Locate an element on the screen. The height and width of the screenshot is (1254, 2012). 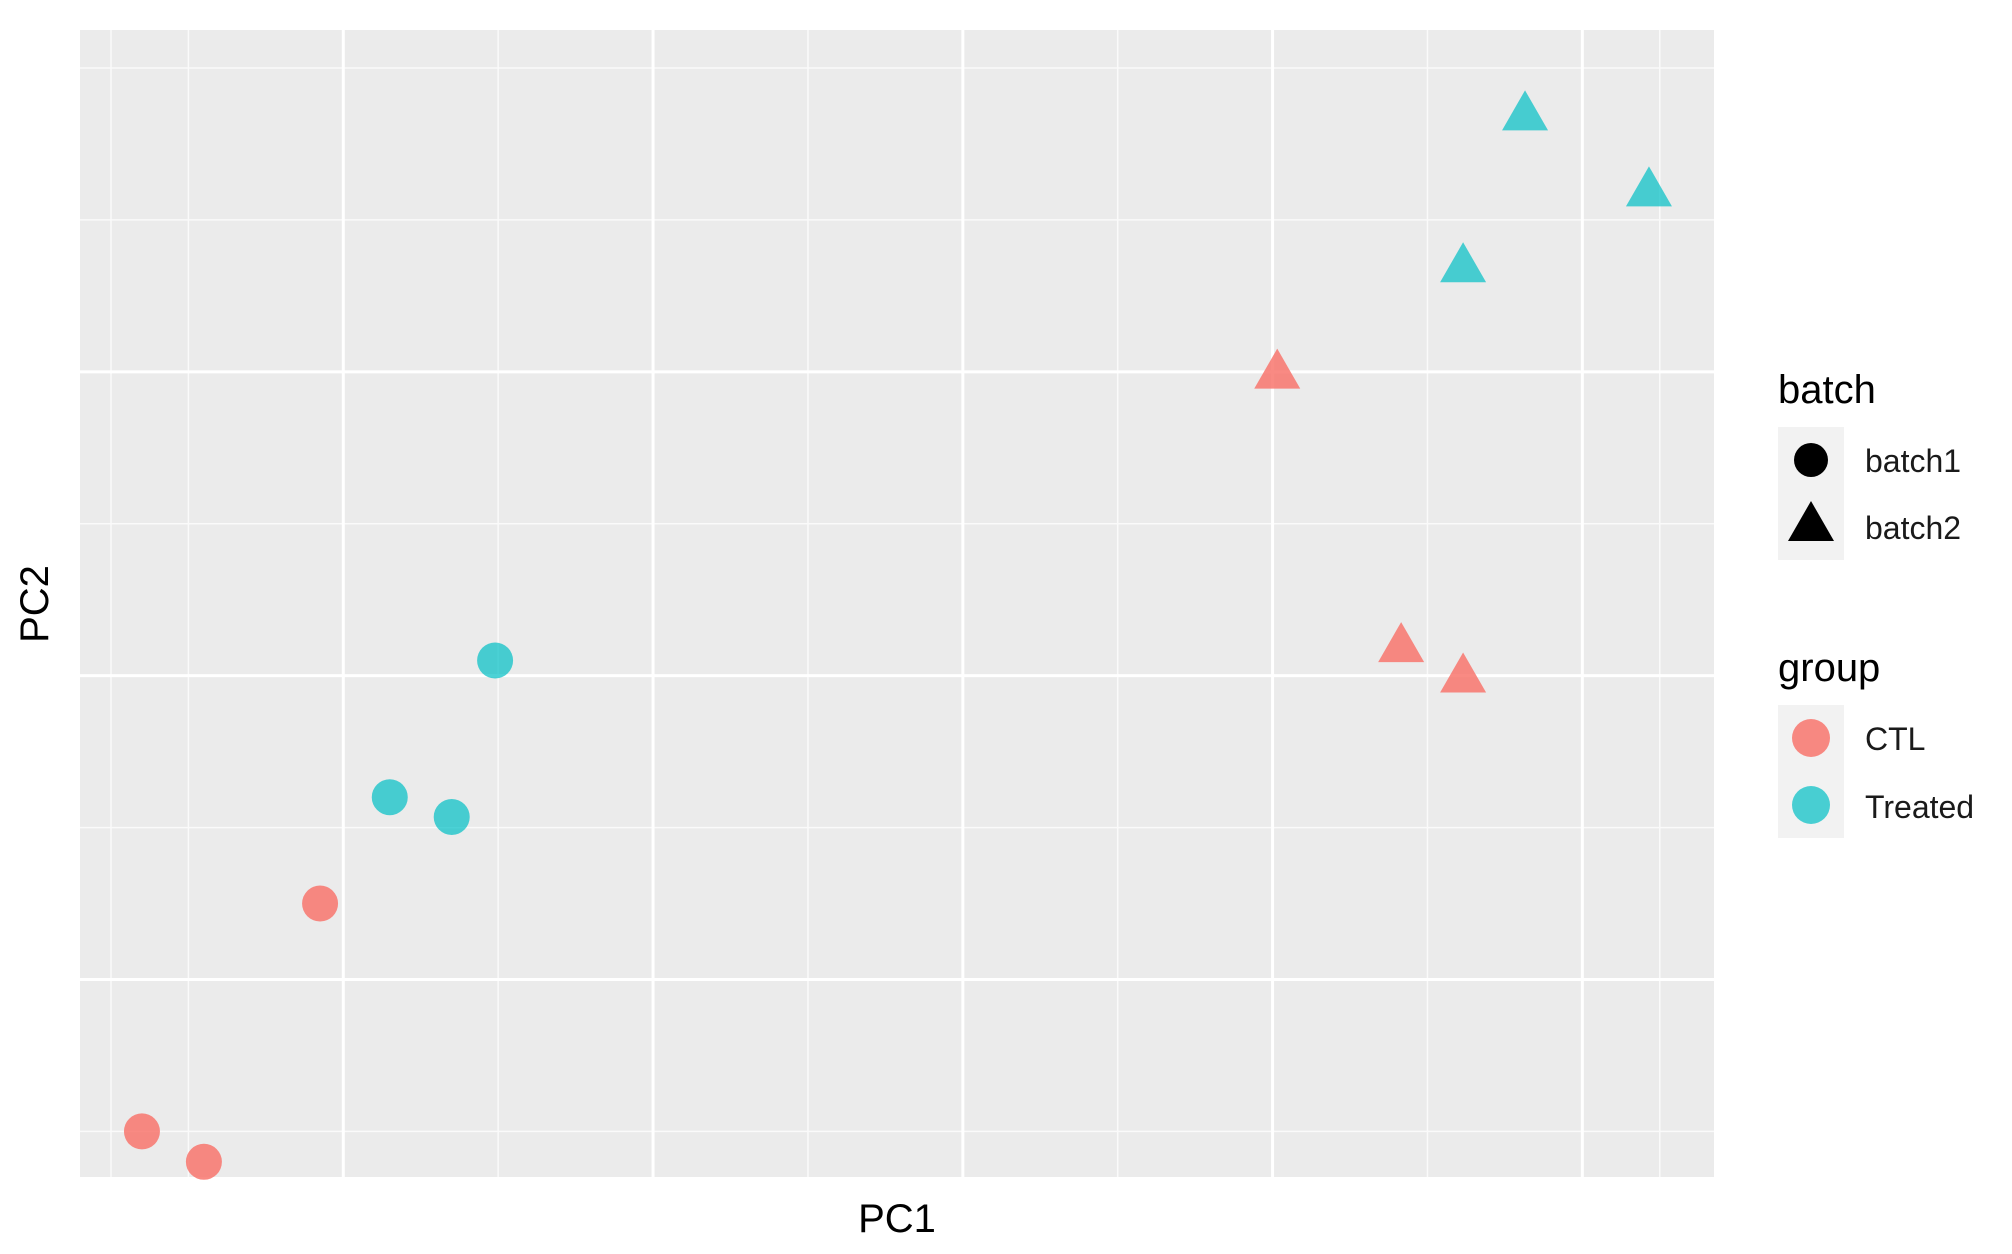
legend-batch1-key is located at coordinates (1811, 460).